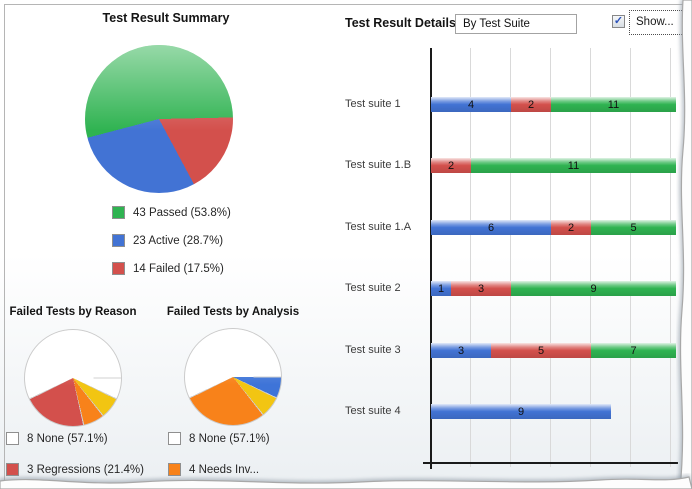  I want to click on legend-item: 43 Passed (53.8%), so click(171, 212).